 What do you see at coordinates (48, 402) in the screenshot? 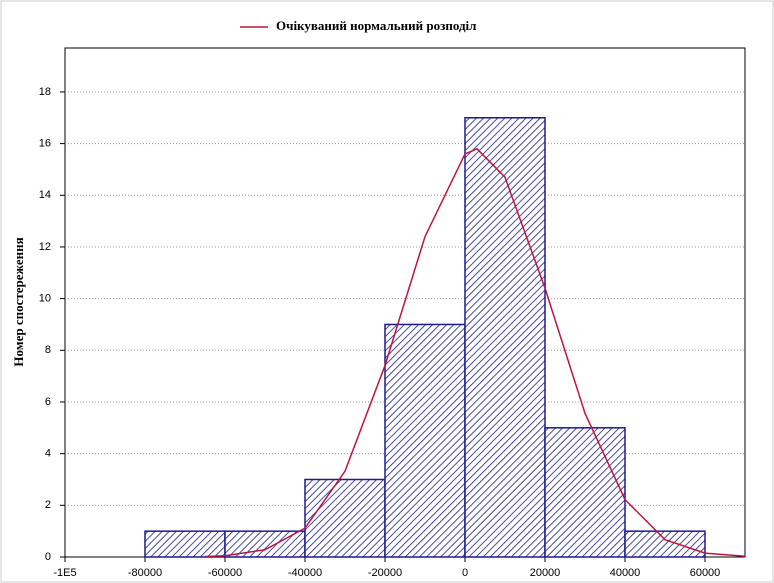
I see `y-tick-label: 6` at bounding box center [48, 402].